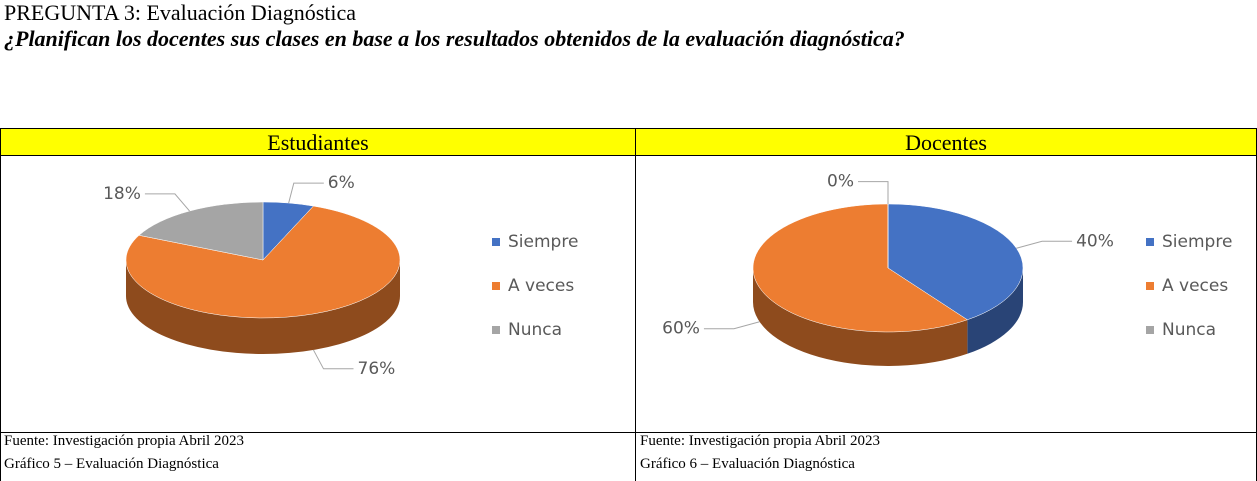  What do you see at coordinates (377, 369) in the screenshot?
I see `data-label: 76%` at bounding box center [377, 369].